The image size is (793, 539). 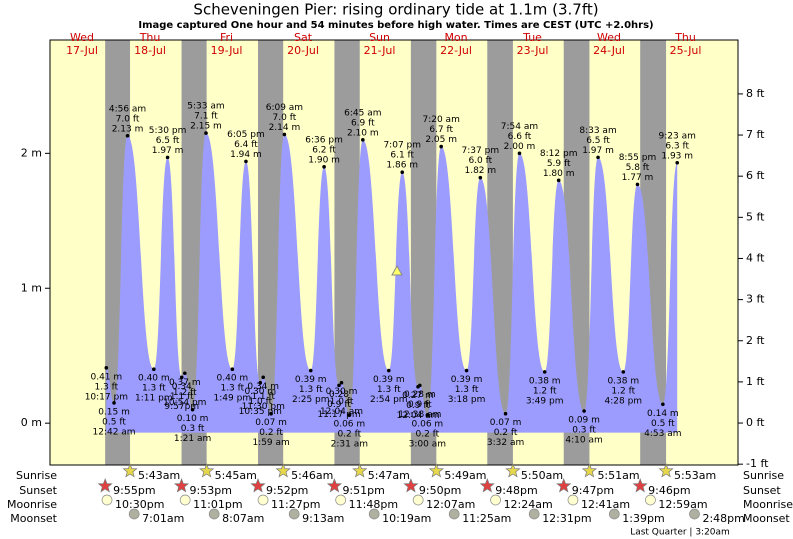 What do you see at coordinates (768, 504) in the screenshot?
I see `row-label: Moonrise` at bounding box center [768, 504].